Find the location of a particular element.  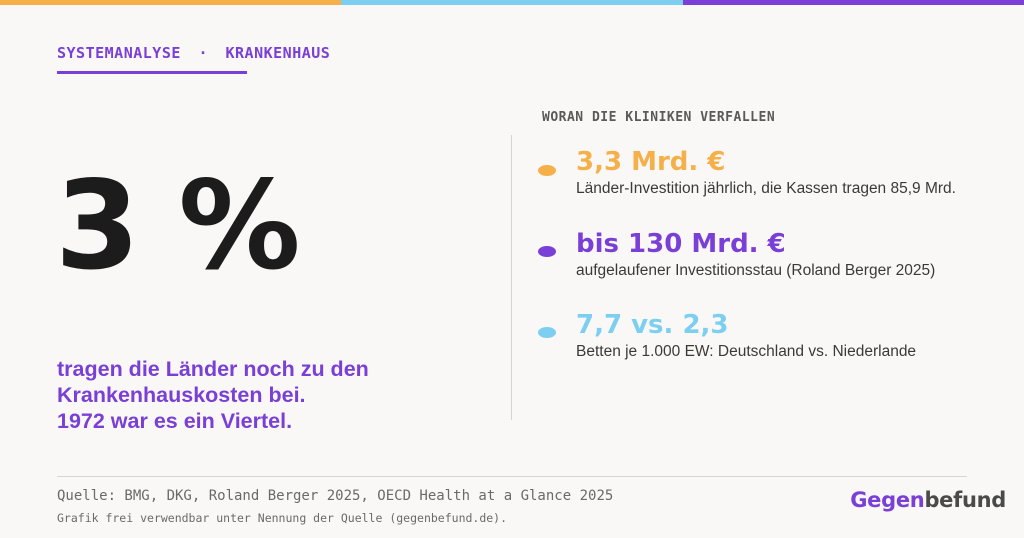

top-color-bar is located at coordinates (512, 2).